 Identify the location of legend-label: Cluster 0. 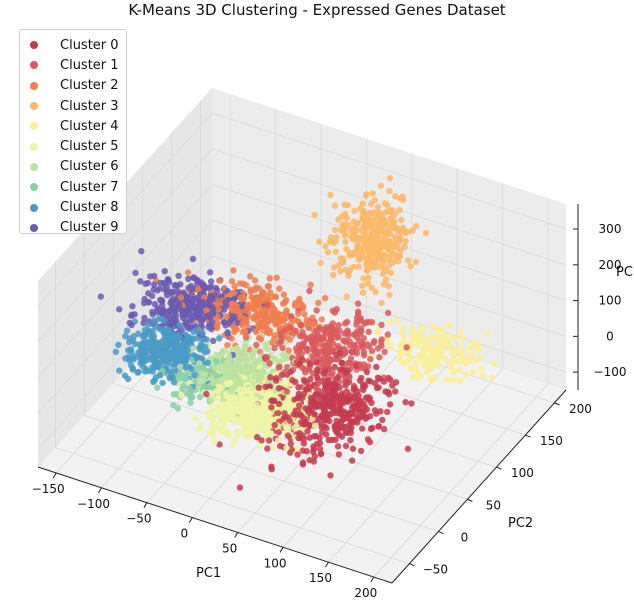
(89, 45).